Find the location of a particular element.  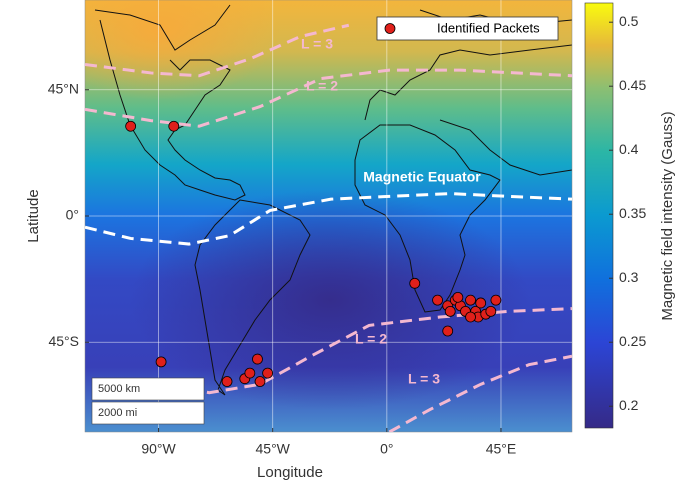

scale-label: 2000 mi is located at coordinates (117, 413).